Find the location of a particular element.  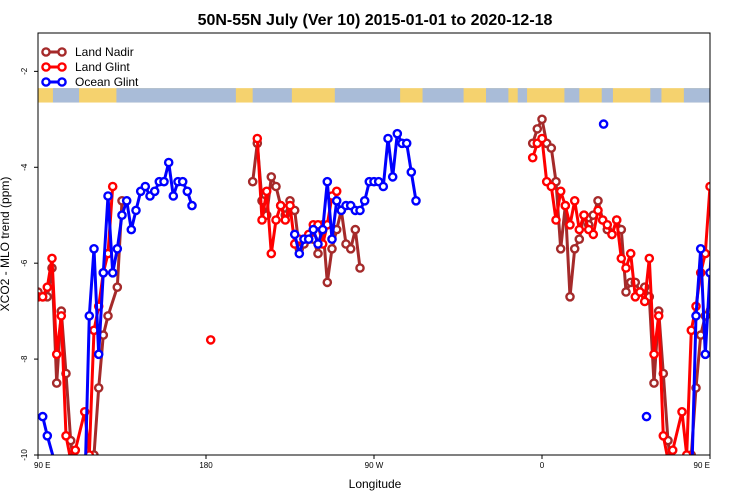

land-ocean-mask-band is located at coordinates (374, 95).